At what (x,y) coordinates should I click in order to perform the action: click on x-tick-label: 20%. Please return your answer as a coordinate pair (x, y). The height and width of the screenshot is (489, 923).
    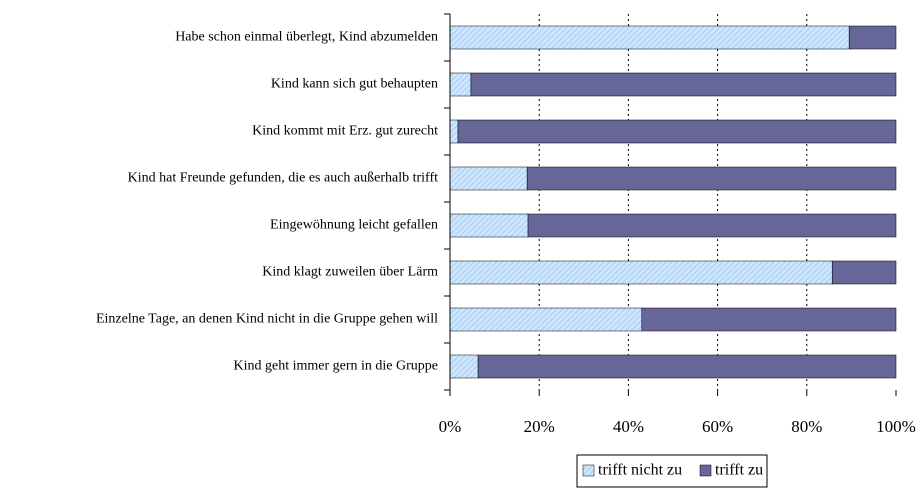
    Looking at the image, I should click on (539, 426).